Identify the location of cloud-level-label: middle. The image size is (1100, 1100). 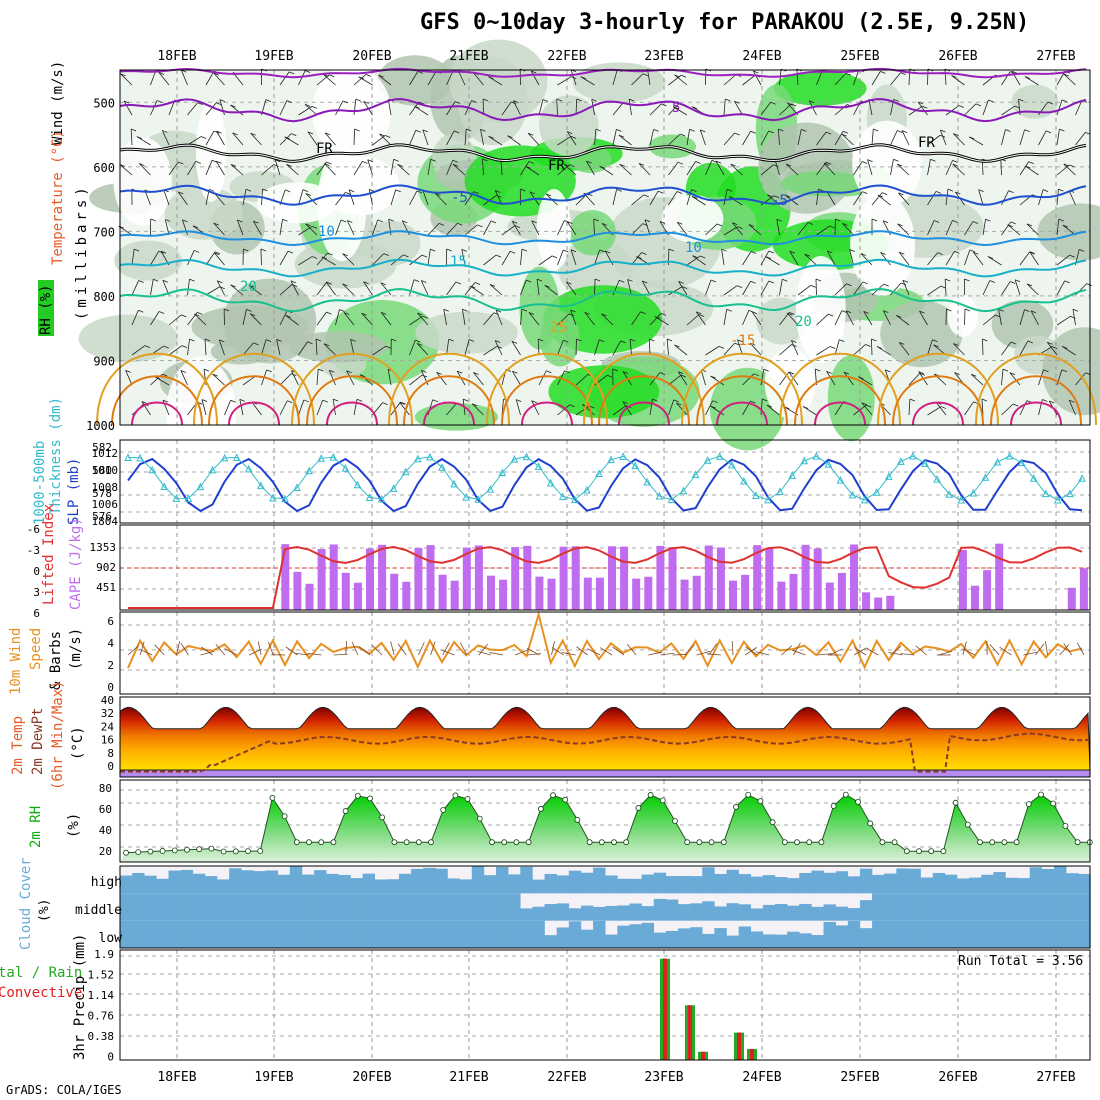
(98, 910).